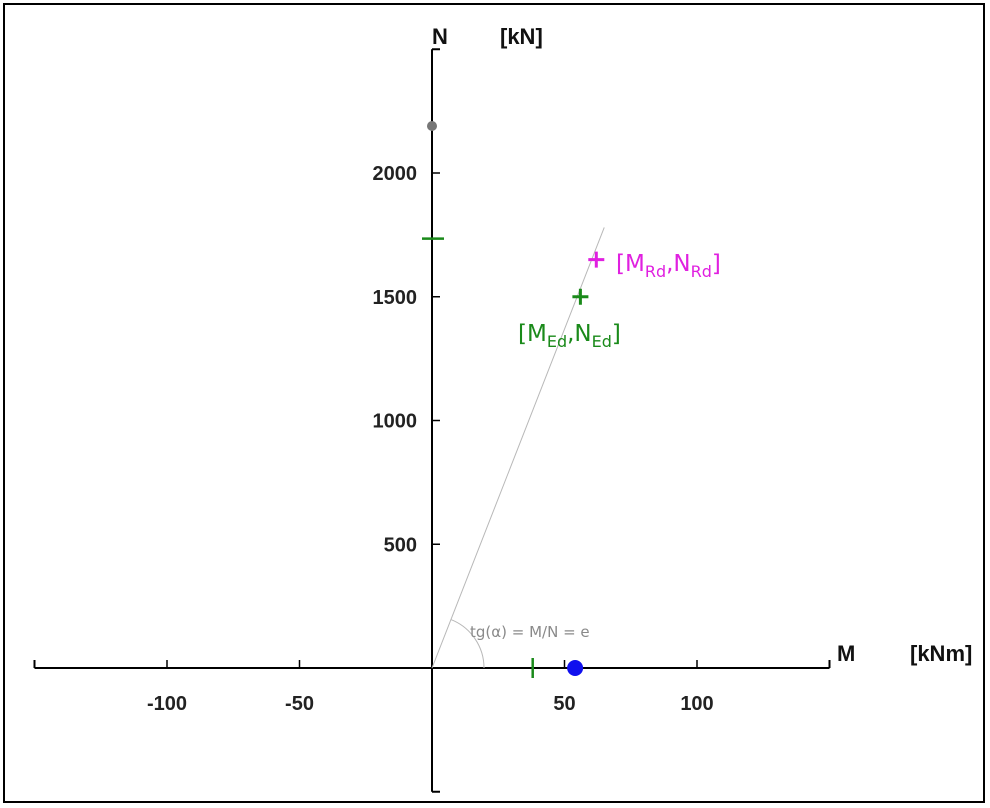  I want to click on eccentricity-line, so click(518, 448).